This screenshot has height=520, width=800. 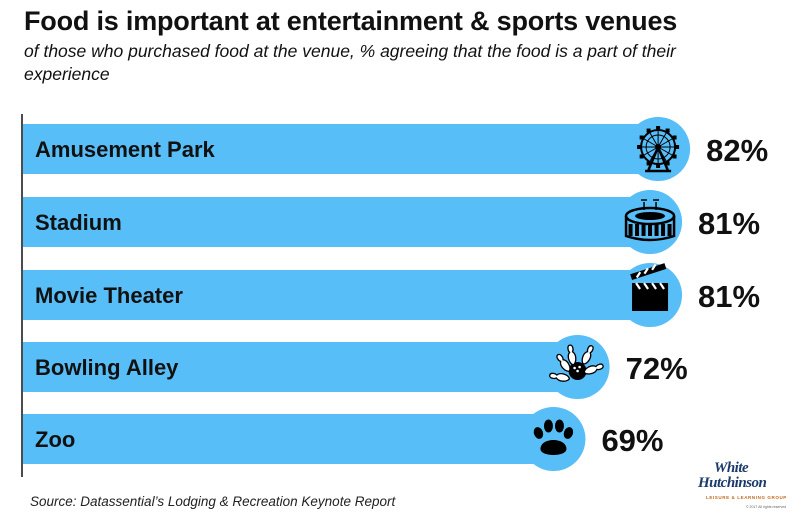 I want to click on category-label-2: Movie Theater, so click(x=109, y=295).